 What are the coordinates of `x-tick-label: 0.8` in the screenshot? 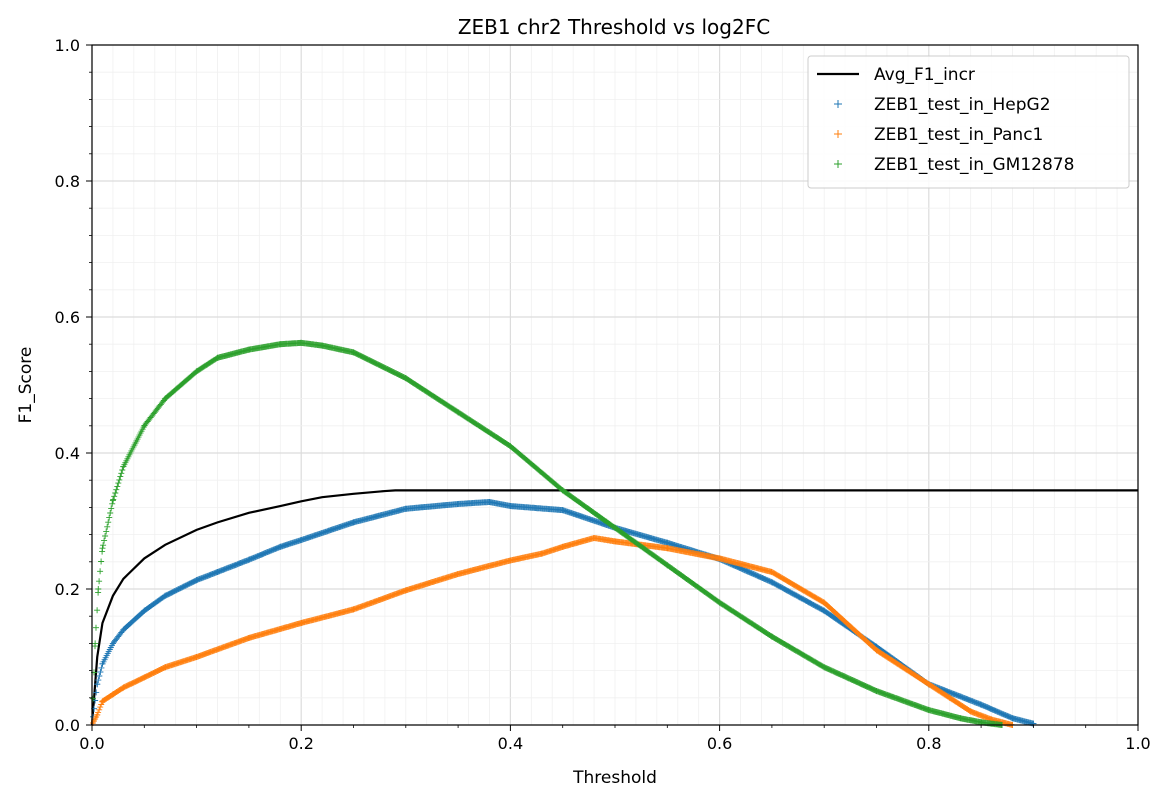 It's located at (928, 743).